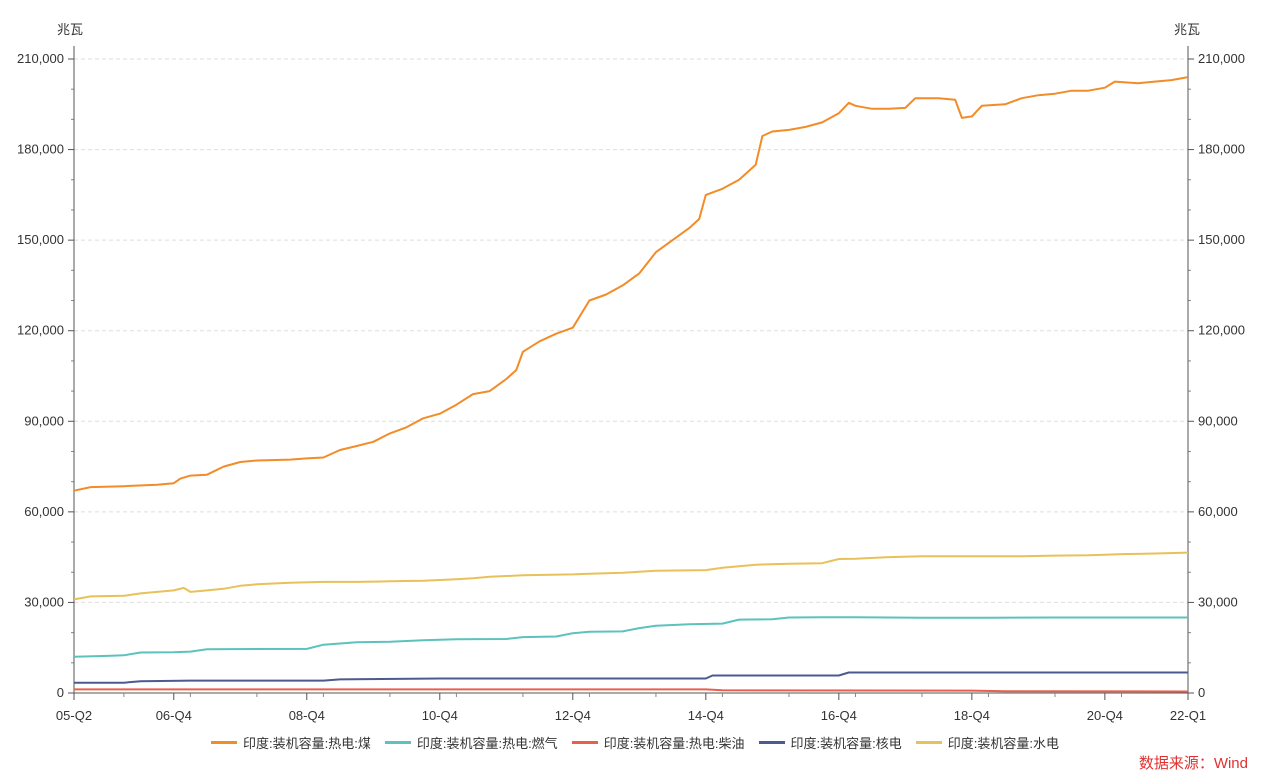 The height and width of the screenshot is (778, 1270). I want to click on legend-item-0: 印度:装机容量:热电:煤, so click(291, 742).